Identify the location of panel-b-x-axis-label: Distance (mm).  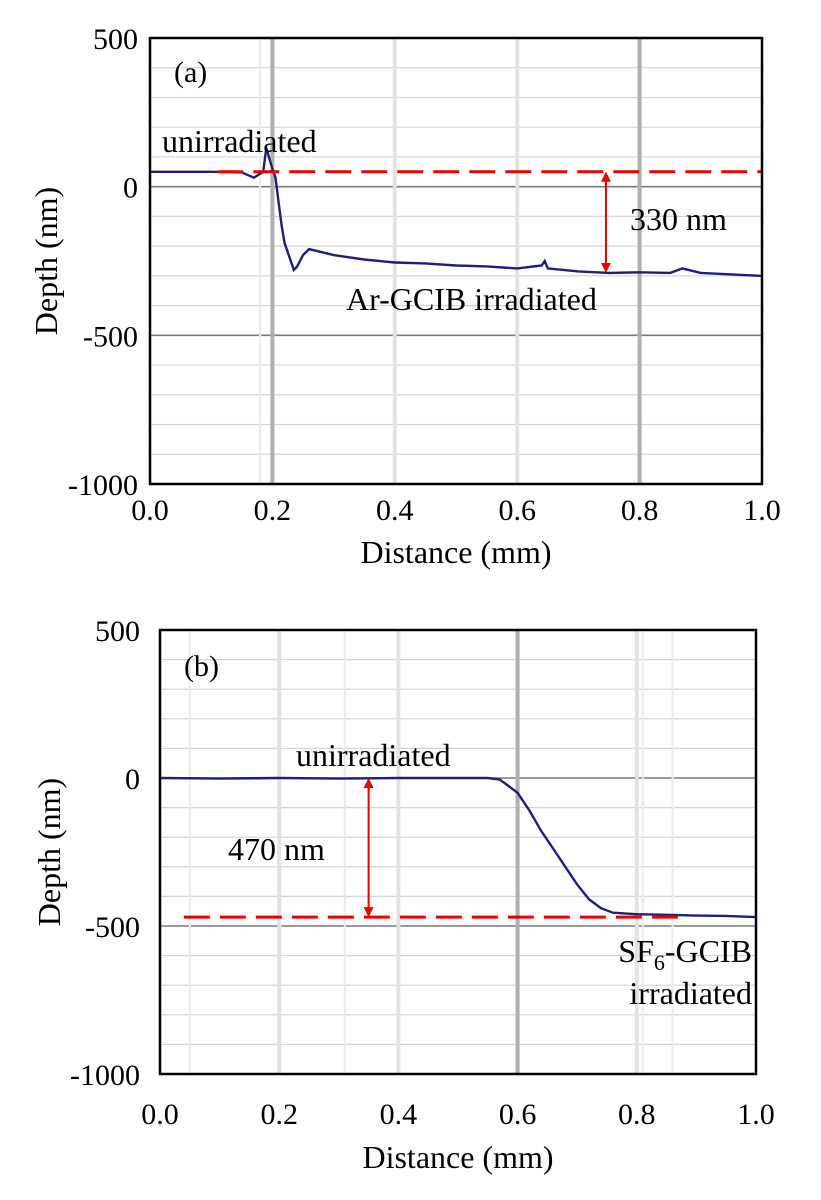
(457, 1157).